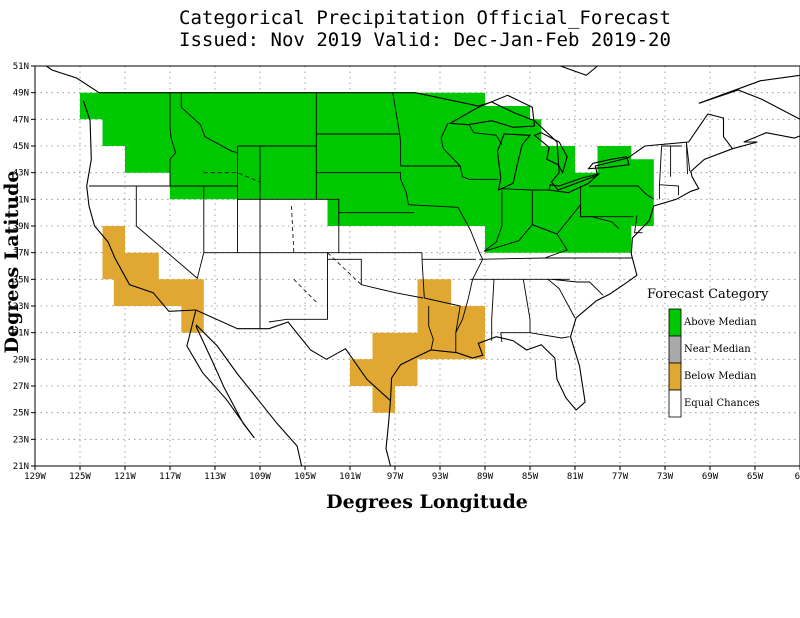 The height and width of the screenshot is (618, 800). Describe the element at coordinates (21, 174) in the screenshot. I see `y-tick-label: 43N` at that location.